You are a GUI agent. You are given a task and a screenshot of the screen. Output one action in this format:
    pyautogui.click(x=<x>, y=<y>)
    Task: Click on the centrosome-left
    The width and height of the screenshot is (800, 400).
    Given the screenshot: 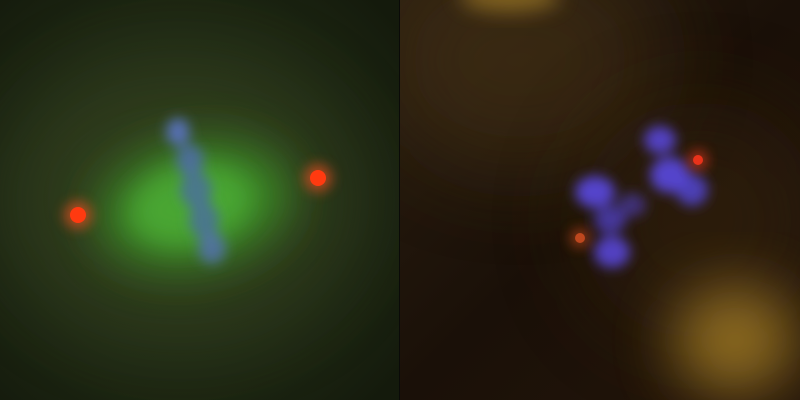 What is the action you would take?
    pyautogui.click(x=78, y=215)
    